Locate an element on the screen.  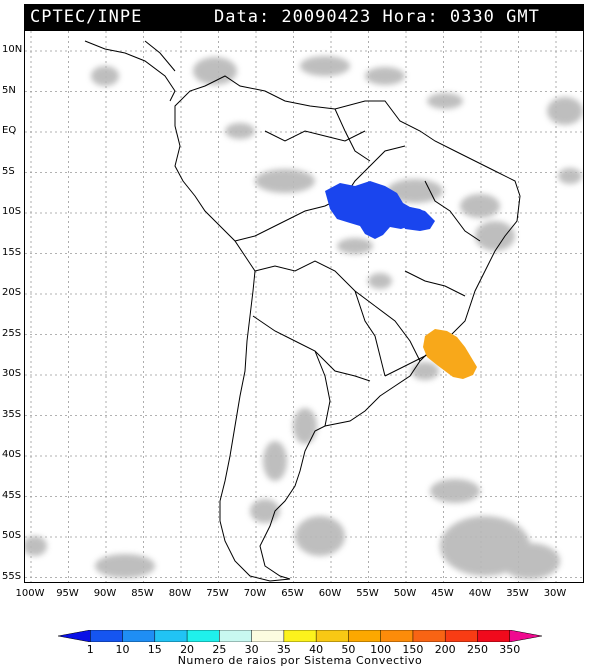
longitude-label: 45W is located at coordinates (442, 593).